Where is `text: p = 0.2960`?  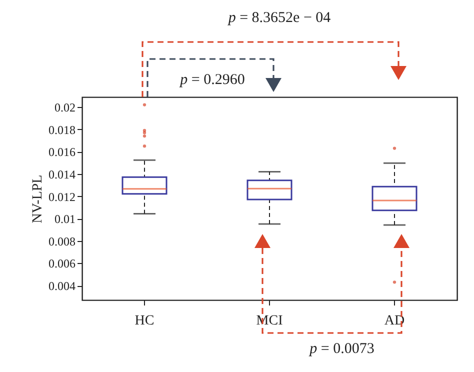 text: p = 0.2960 is located at coordinates (212, 80).